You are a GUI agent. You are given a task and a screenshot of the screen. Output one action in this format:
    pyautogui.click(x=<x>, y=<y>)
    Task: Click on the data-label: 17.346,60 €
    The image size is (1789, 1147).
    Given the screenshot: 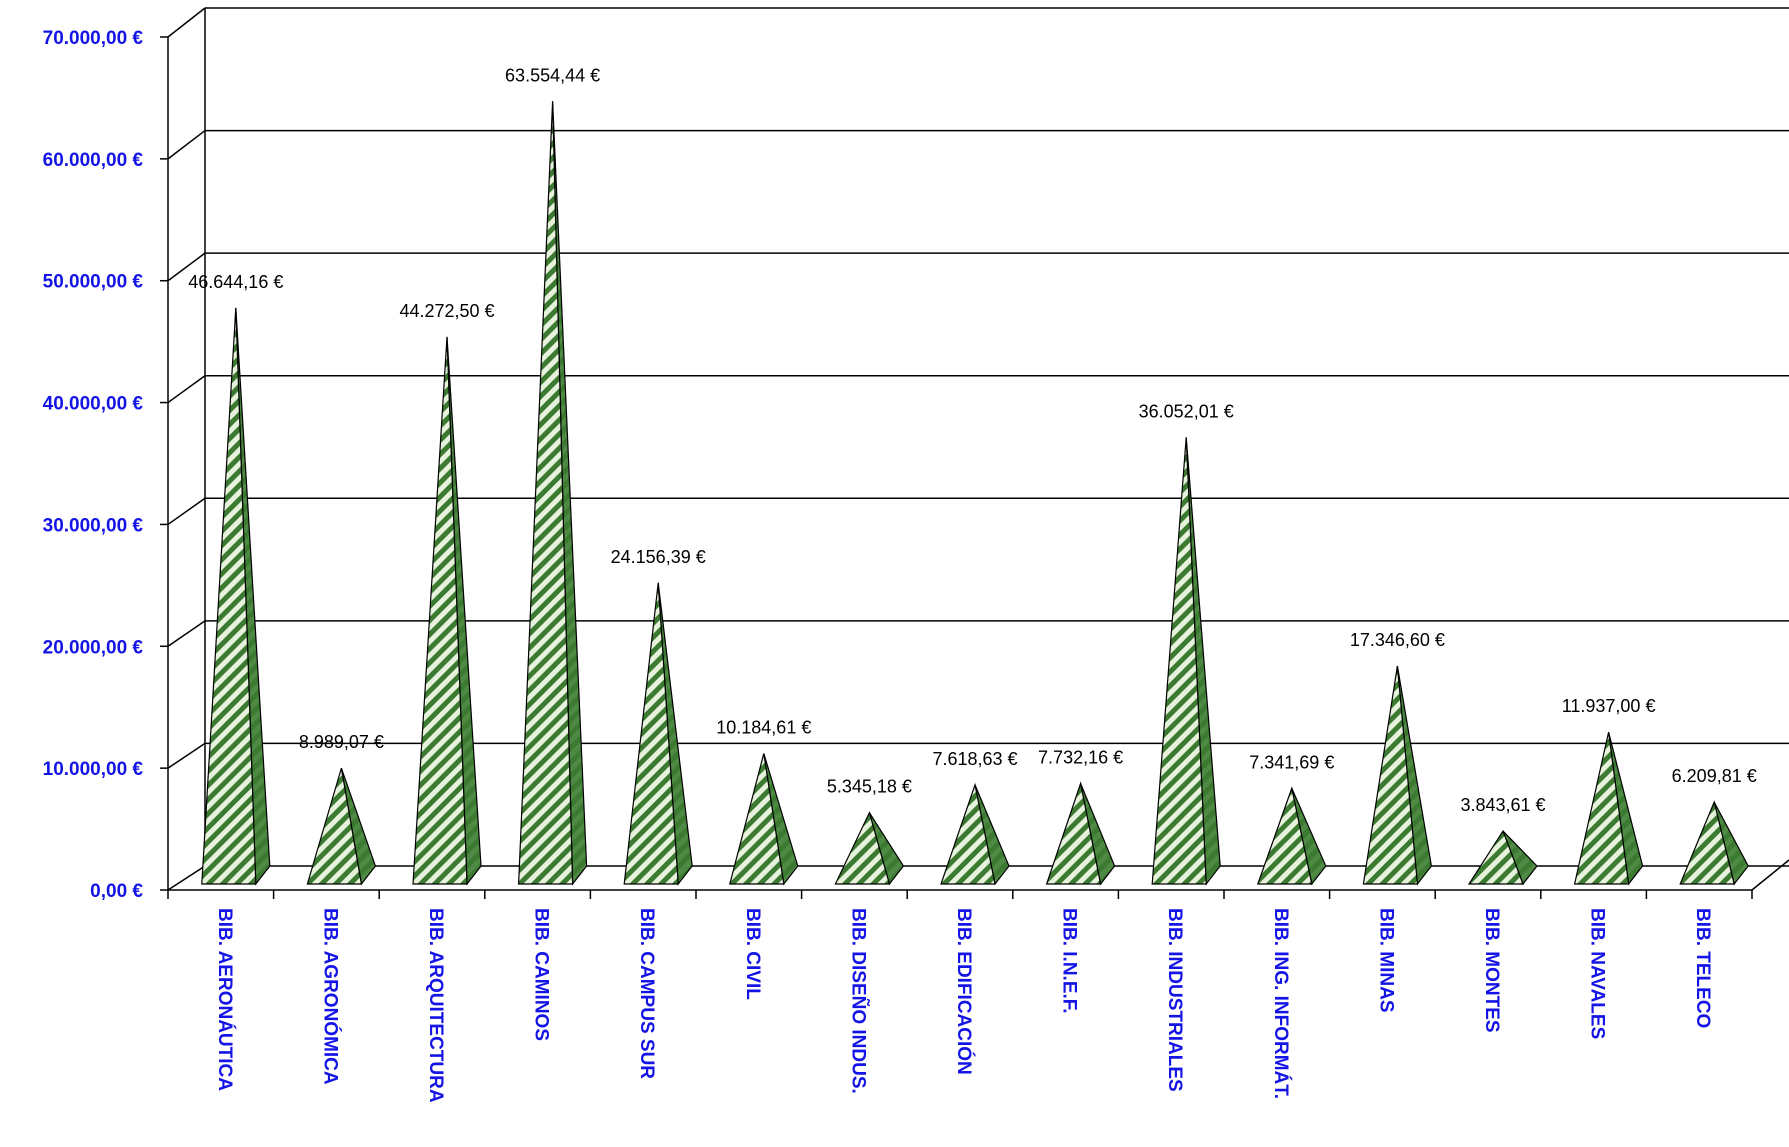 What is the action you would take?
    pyautogui.click(x=1397, y=640)
    